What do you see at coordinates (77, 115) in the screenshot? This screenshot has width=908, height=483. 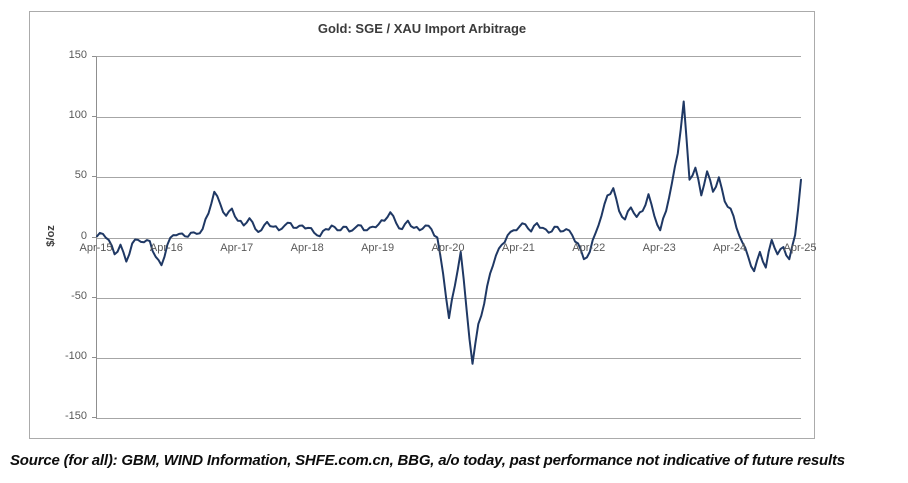 I see `y-tick-label: 100` at bounding box center [77, 115].